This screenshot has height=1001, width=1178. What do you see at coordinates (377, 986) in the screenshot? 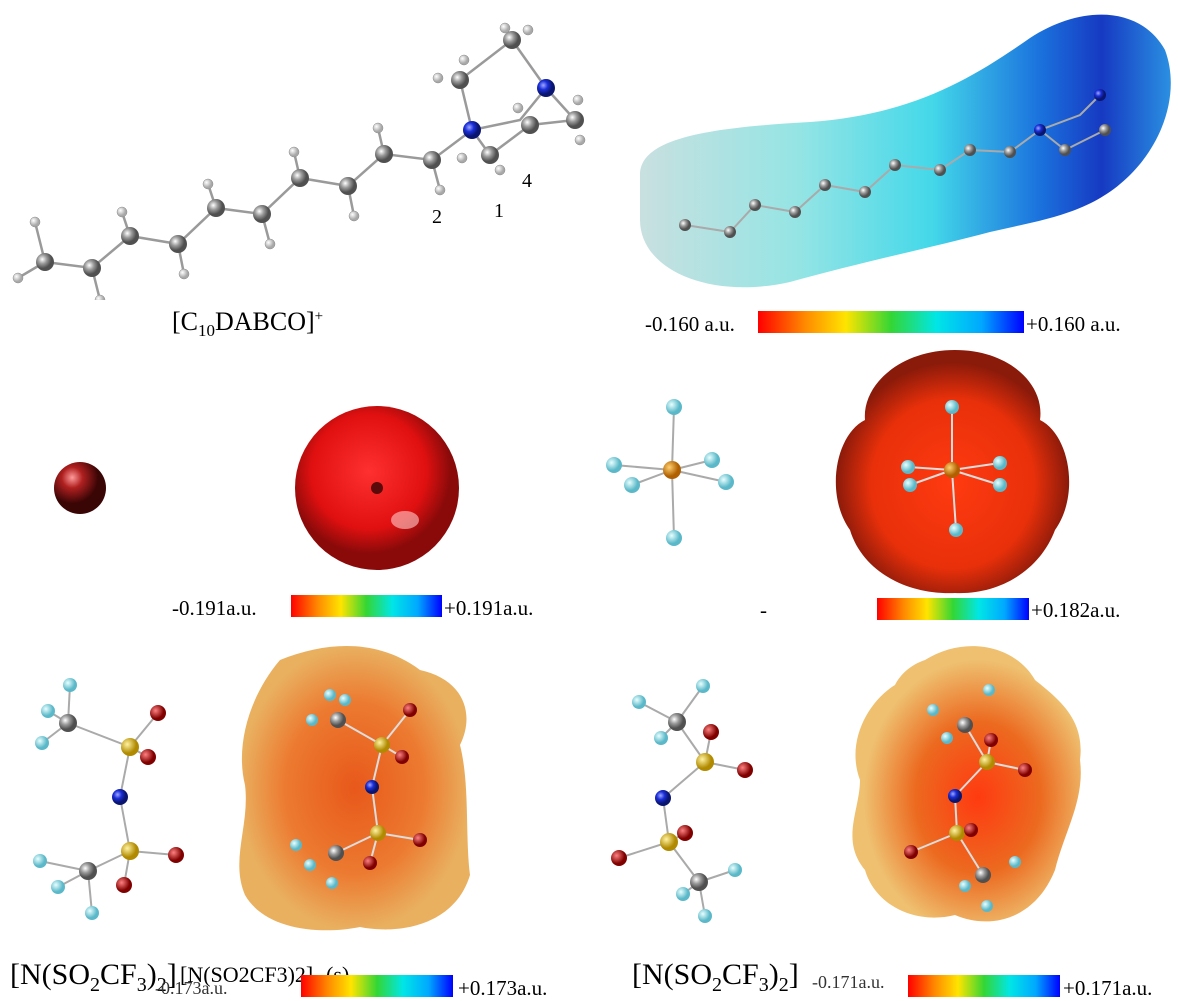
I see `ntf2-s-color-scale-bar` at bounding box center [377, 986].